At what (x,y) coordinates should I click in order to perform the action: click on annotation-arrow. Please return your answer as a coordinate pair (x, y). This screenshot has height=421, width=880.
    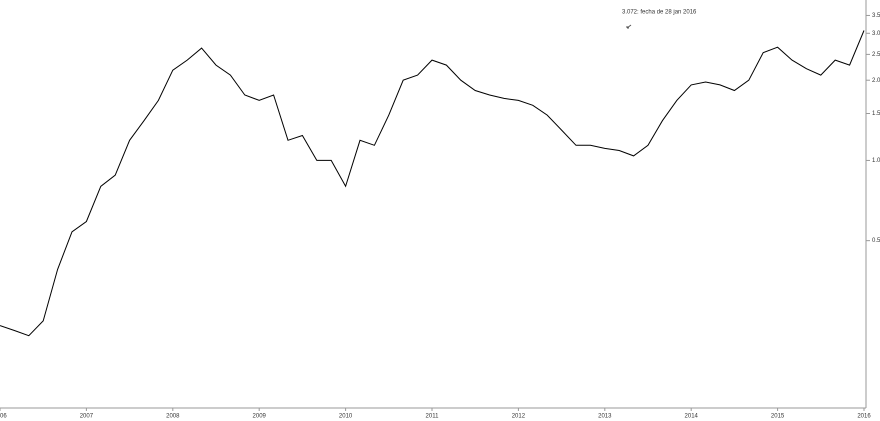
    Looking at the image, I should click on (629, 26).